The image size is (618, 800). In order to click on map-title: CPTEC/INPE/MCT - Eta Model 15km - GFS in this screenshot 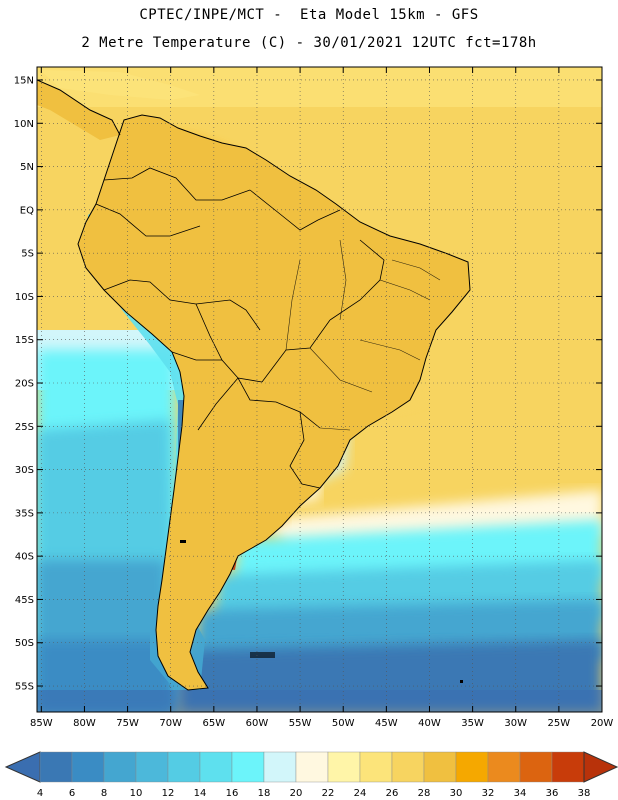, I will do `click(309, 15)`.